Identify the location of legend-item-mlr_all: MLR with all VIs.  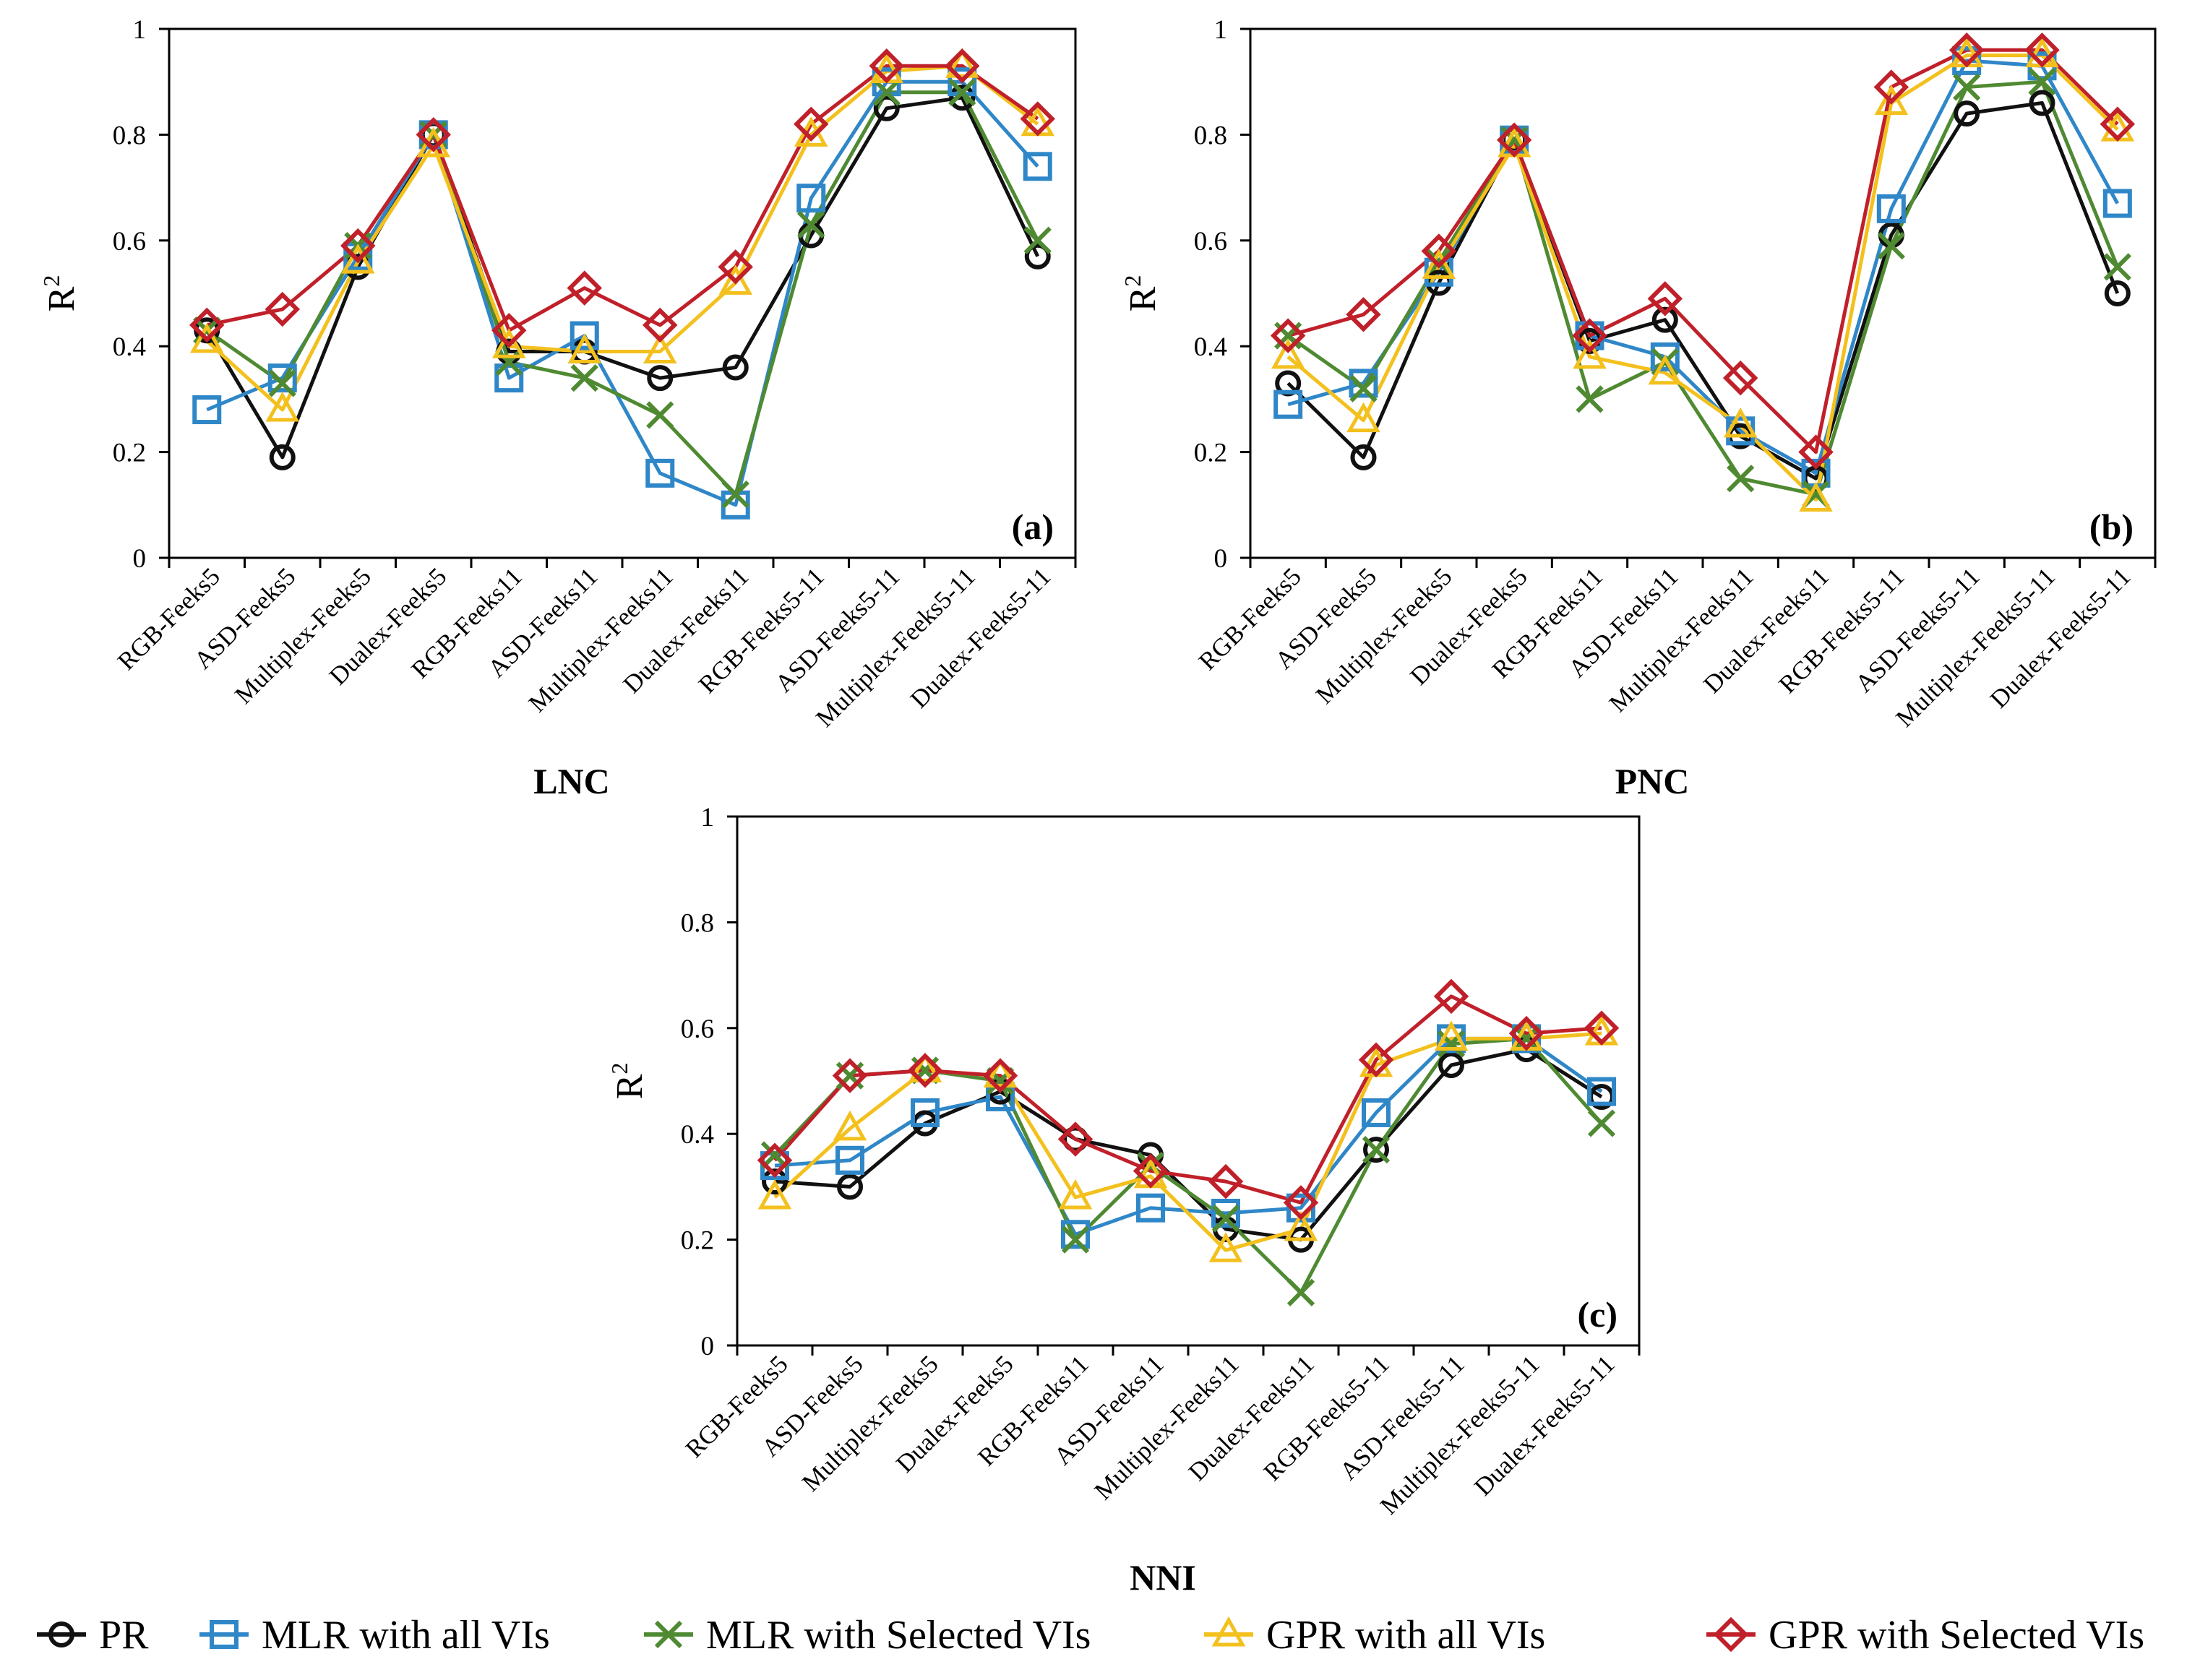
(374, 1635).